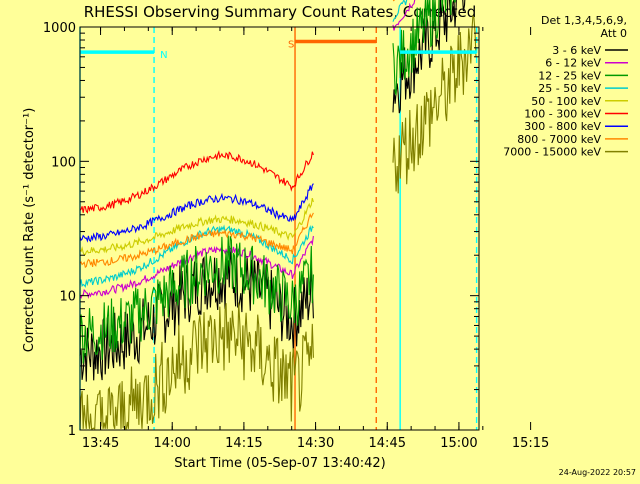 The image size is (640, 484). Describe the element at coordinates (291, 44) in the screenshot. I see `flag-label: S` at that location.